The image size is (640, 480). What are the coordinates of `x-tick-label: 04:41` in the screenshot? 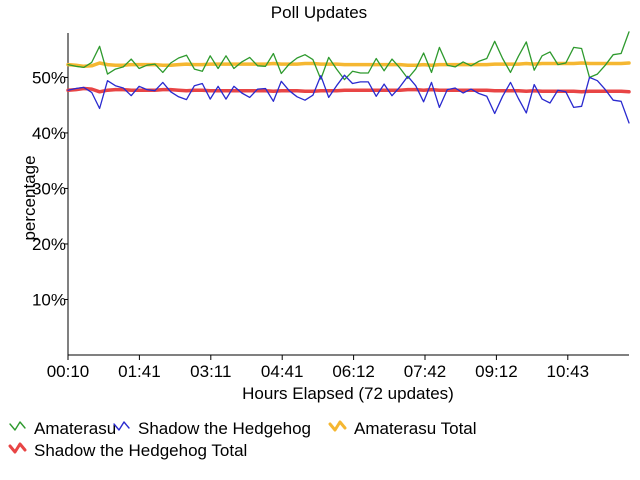 It's located at (282, 371).